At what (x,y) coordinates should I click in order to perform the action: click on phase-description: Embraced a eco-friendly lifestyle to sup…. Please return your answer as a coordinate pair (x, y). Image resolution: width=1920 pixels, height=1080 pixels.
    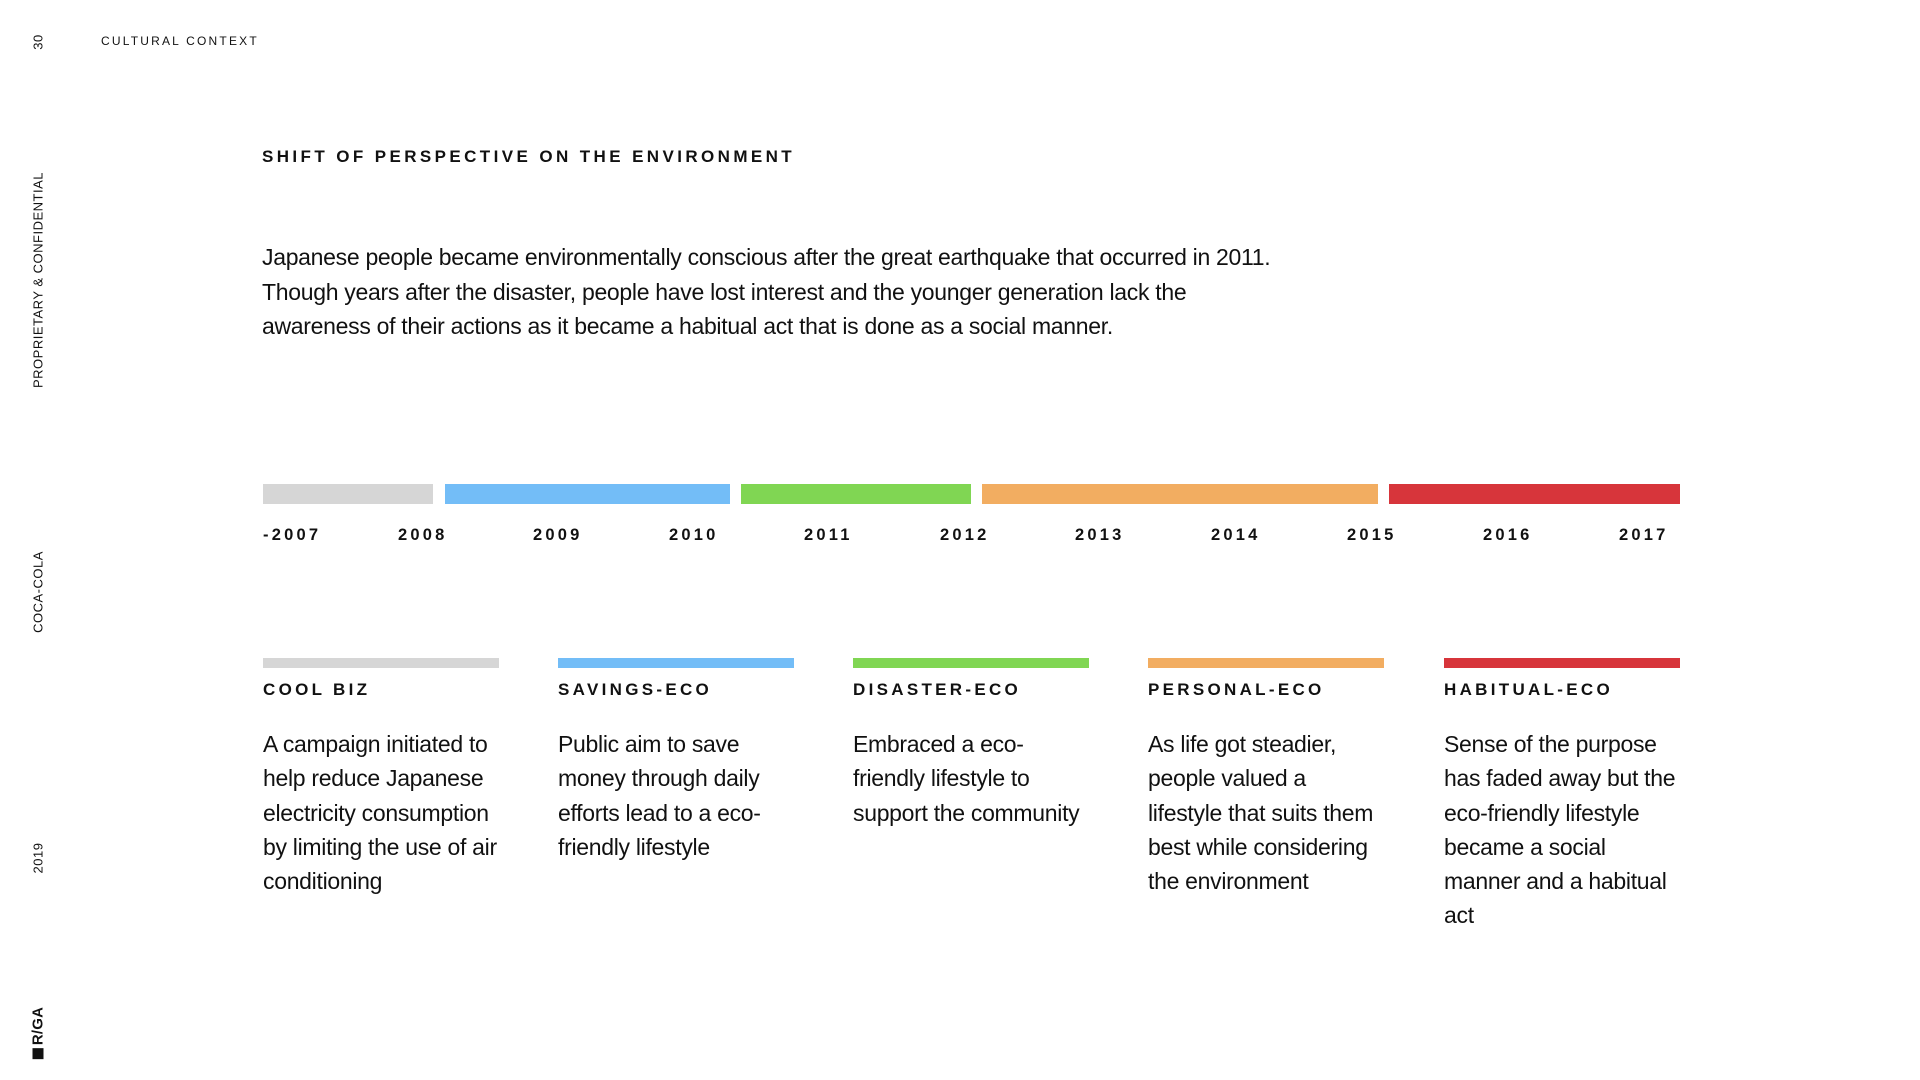
    Looking at the image, I should click on (966, 778).